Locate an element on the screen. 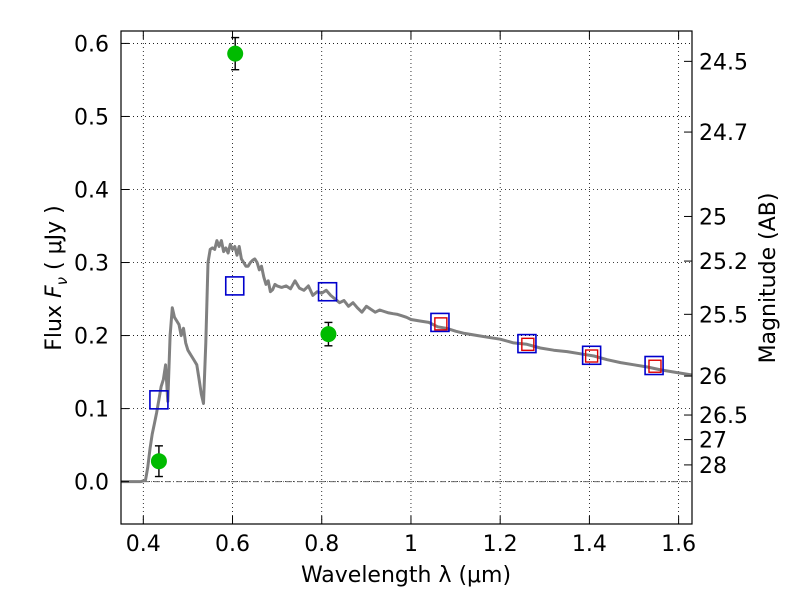 Image resolution: width=800 pixels, height=600 pixels. y-axis-label-symbol: F is located at coordinates (54, 291).